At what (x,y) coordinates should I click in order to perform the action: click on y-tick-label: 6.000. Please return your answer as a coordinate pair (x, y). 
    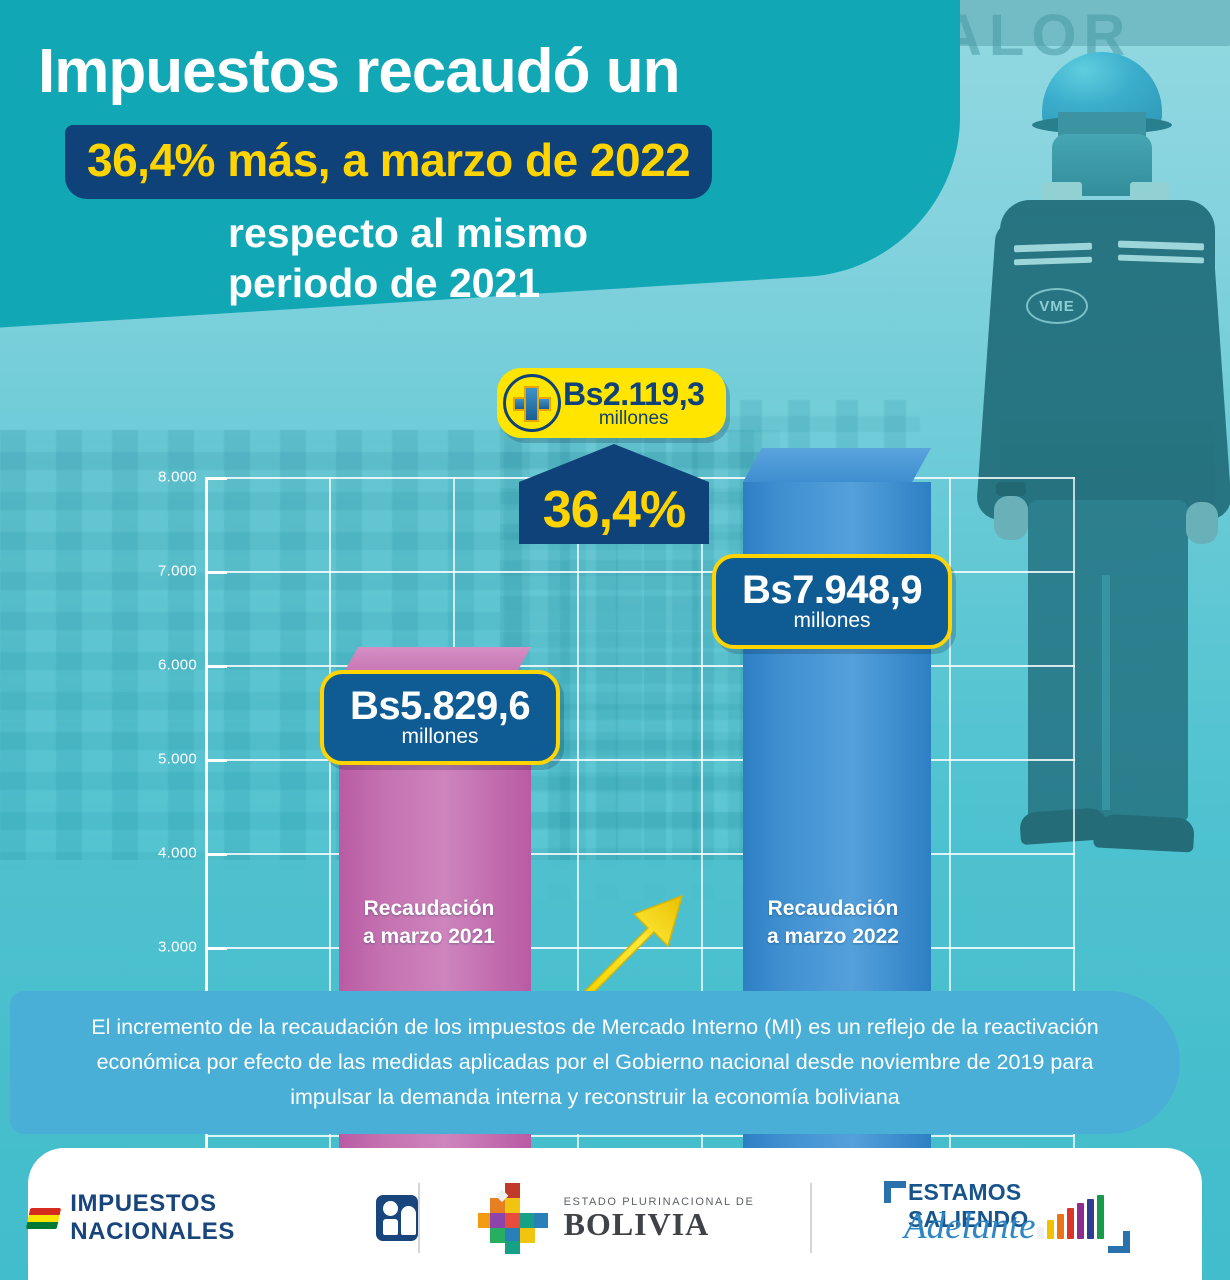
    Looking at the image, I should click on (177, 665).